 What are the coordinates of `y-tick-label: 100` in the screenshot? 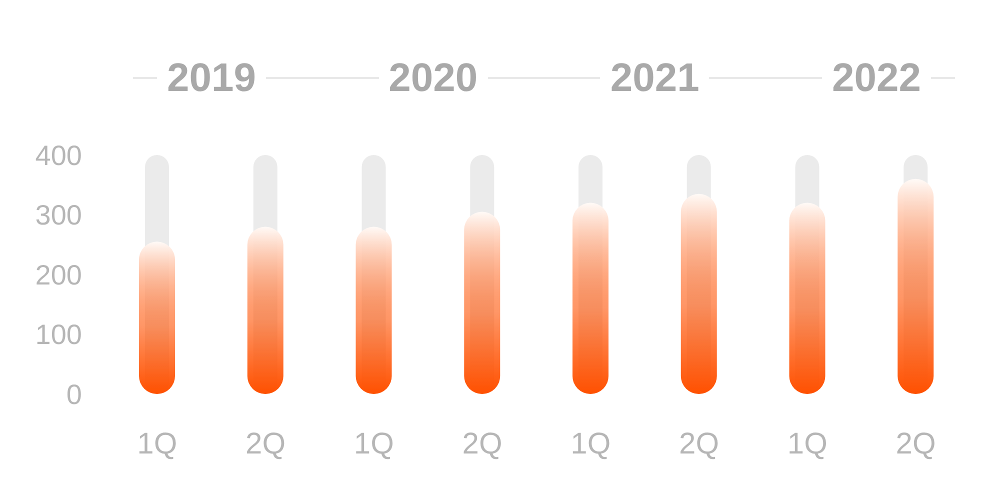 It's located at (58, 334).